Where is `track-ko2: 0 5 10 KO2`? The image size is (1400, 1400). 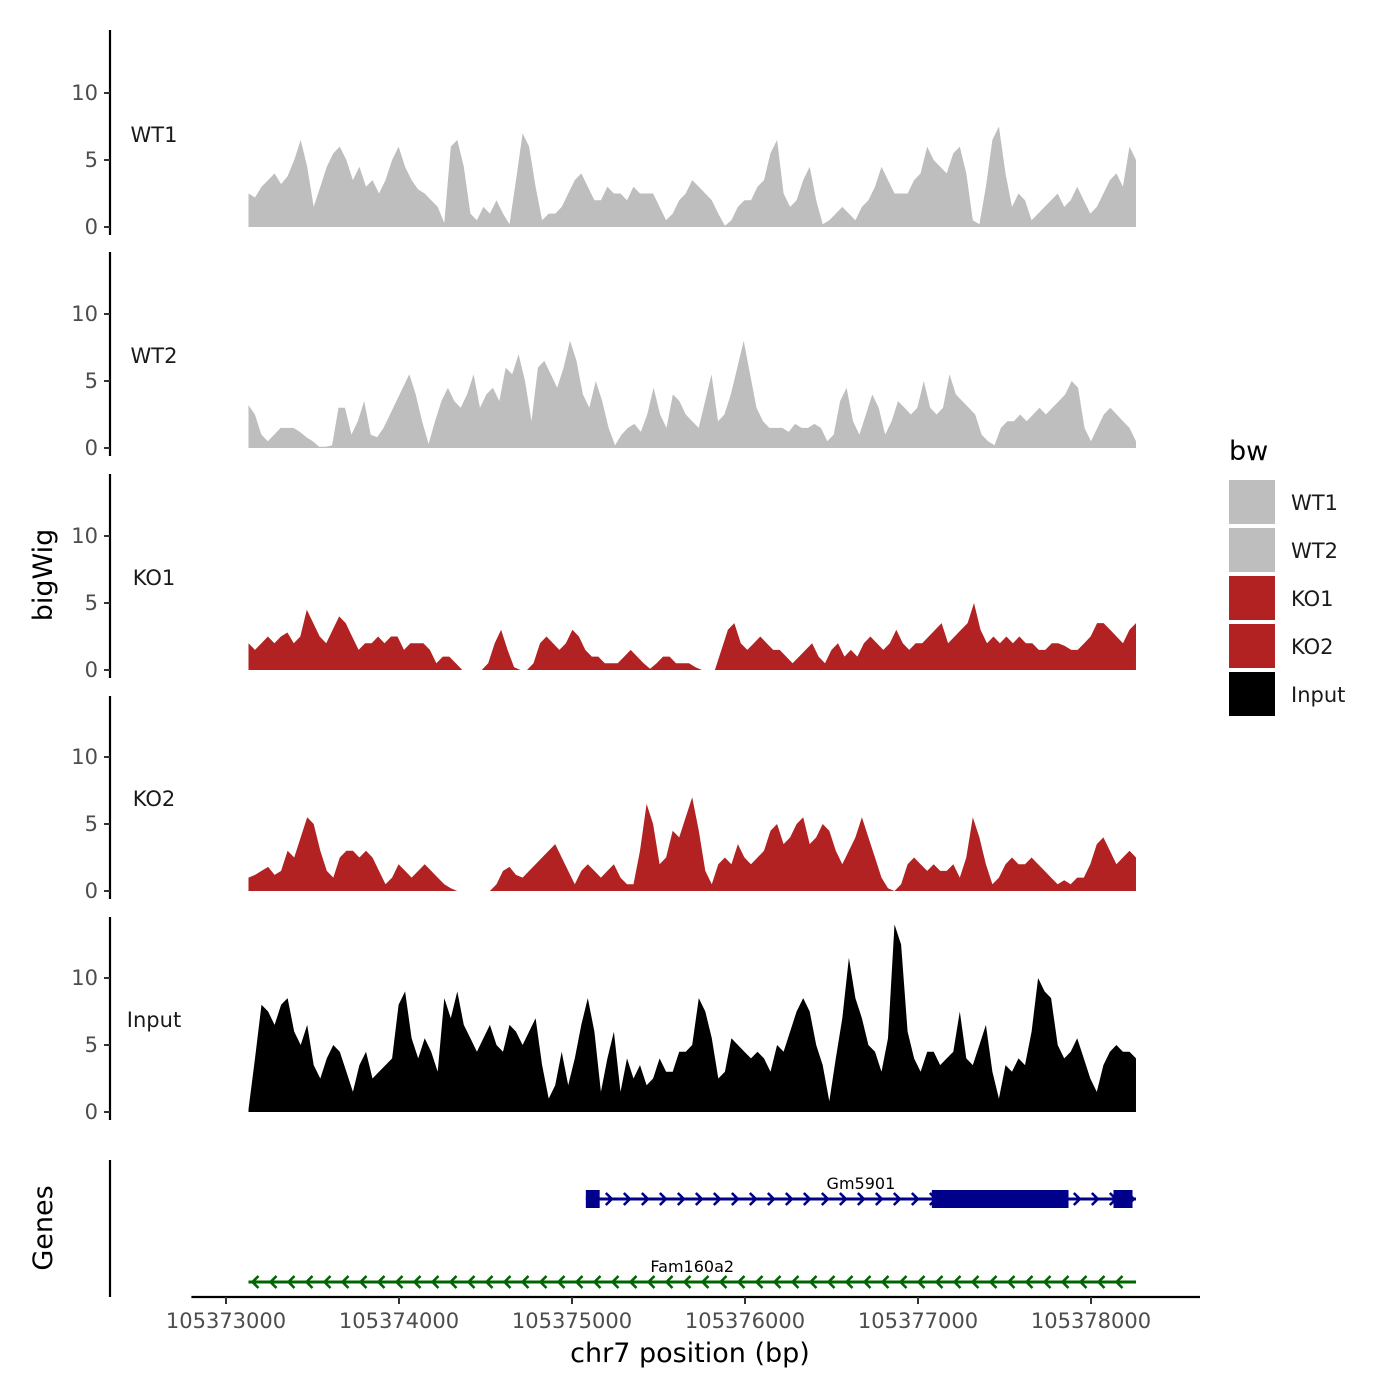 track-ko2: 0 5 10 KO2 is located at coordinates (604, 799).